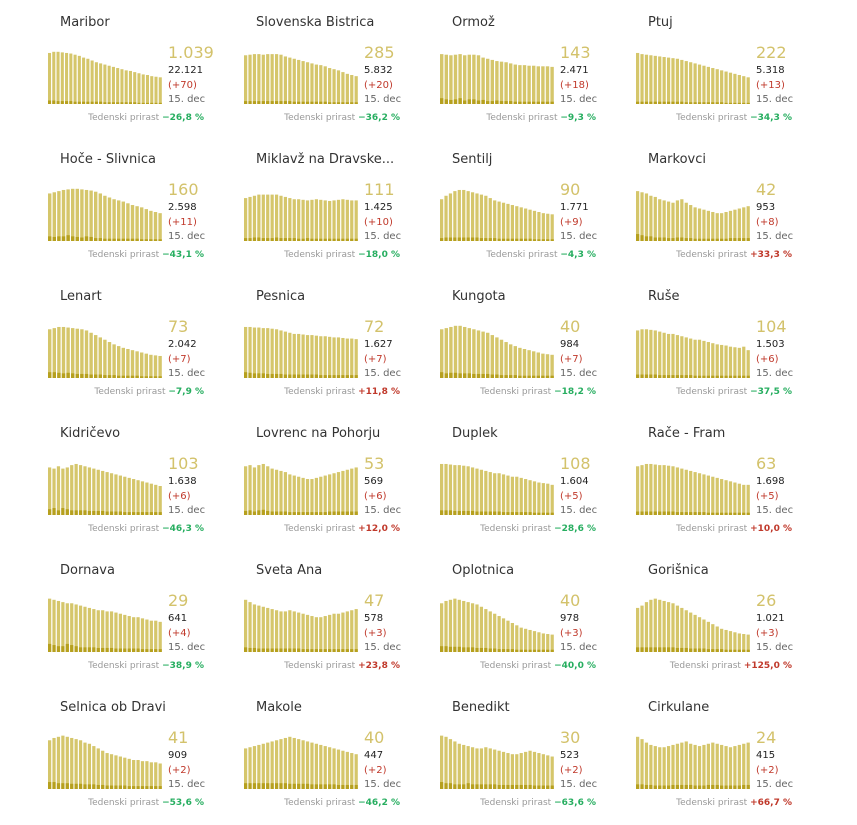 The width and height of the screenshot is (857, 825). Describe the element at coordinates (771, 52) in the screenshot. I see `active-cases-value: 222` at that location.